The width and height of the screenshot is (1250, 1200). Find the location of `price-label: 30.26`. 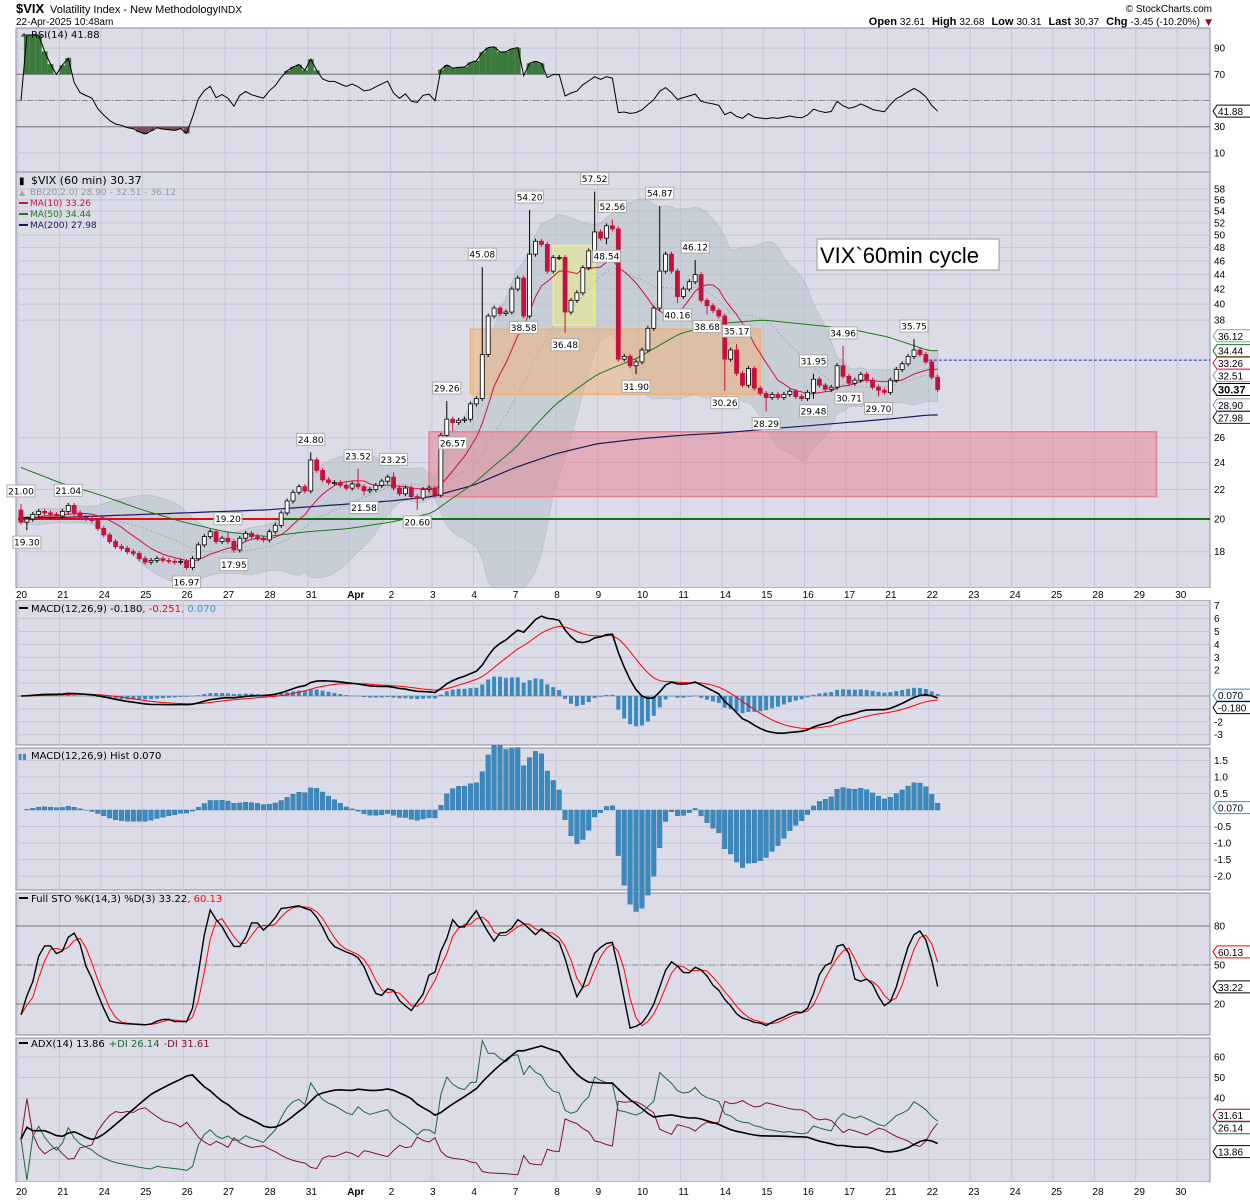

price-label: 30.26 is located at coordinates (725, 403).